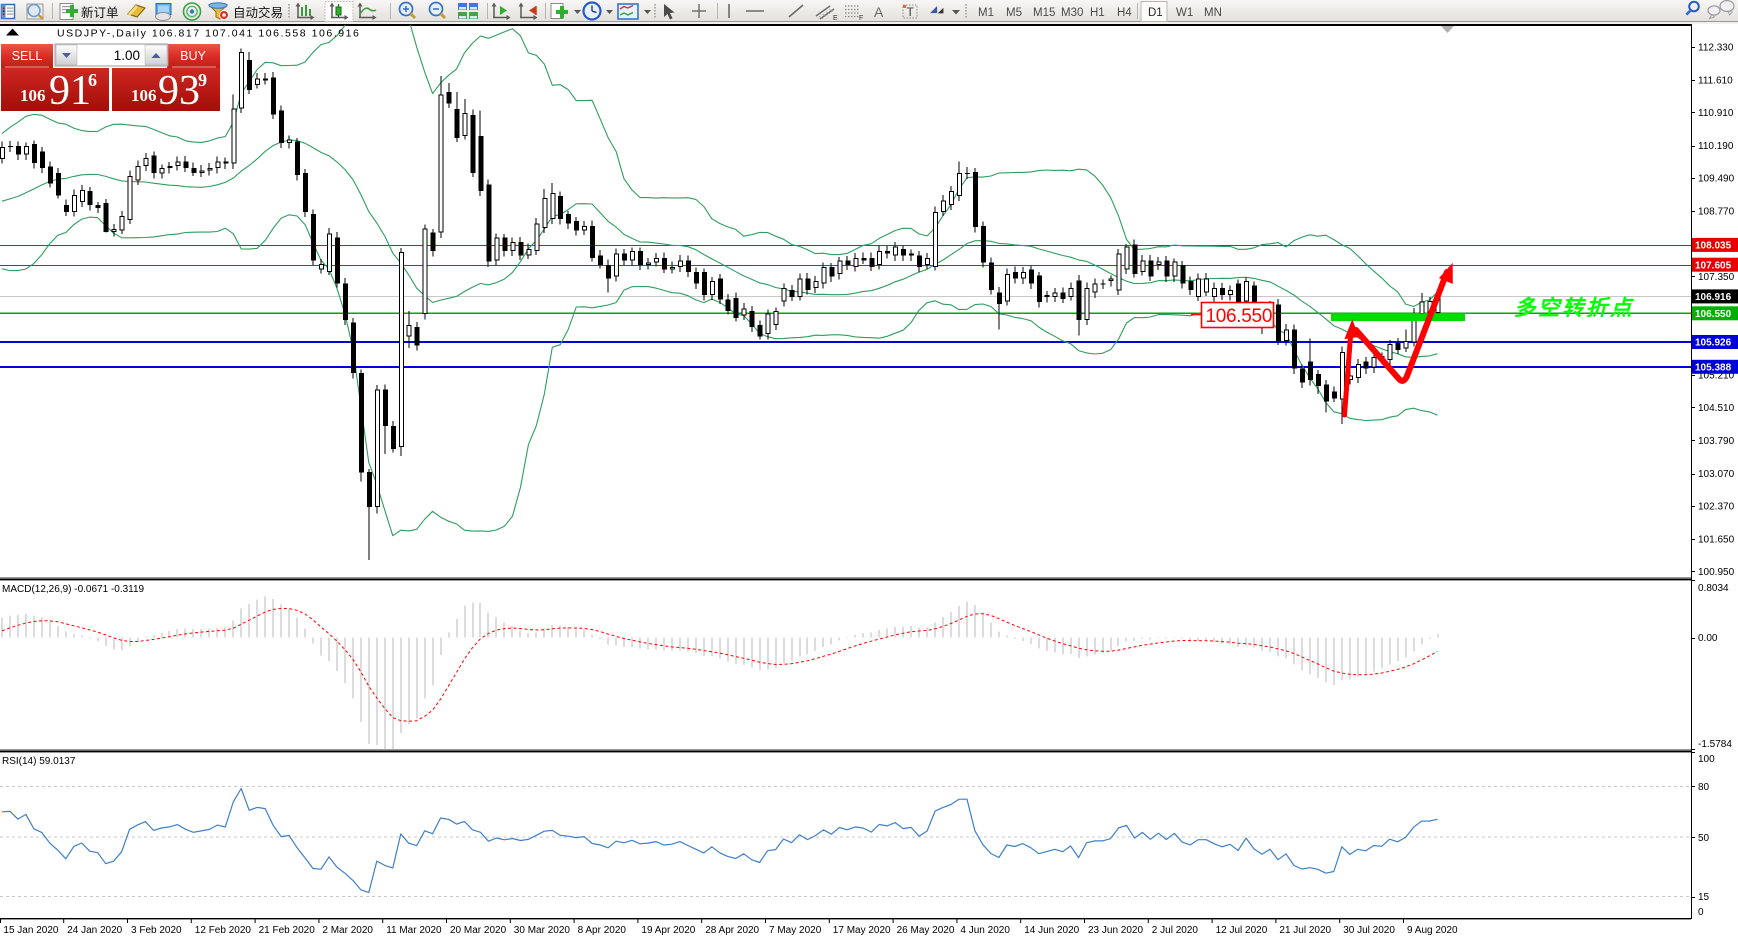  I want to click on svg-text: MACD(12,26,9) -0.0671 -0.3119, so click(73, 589).